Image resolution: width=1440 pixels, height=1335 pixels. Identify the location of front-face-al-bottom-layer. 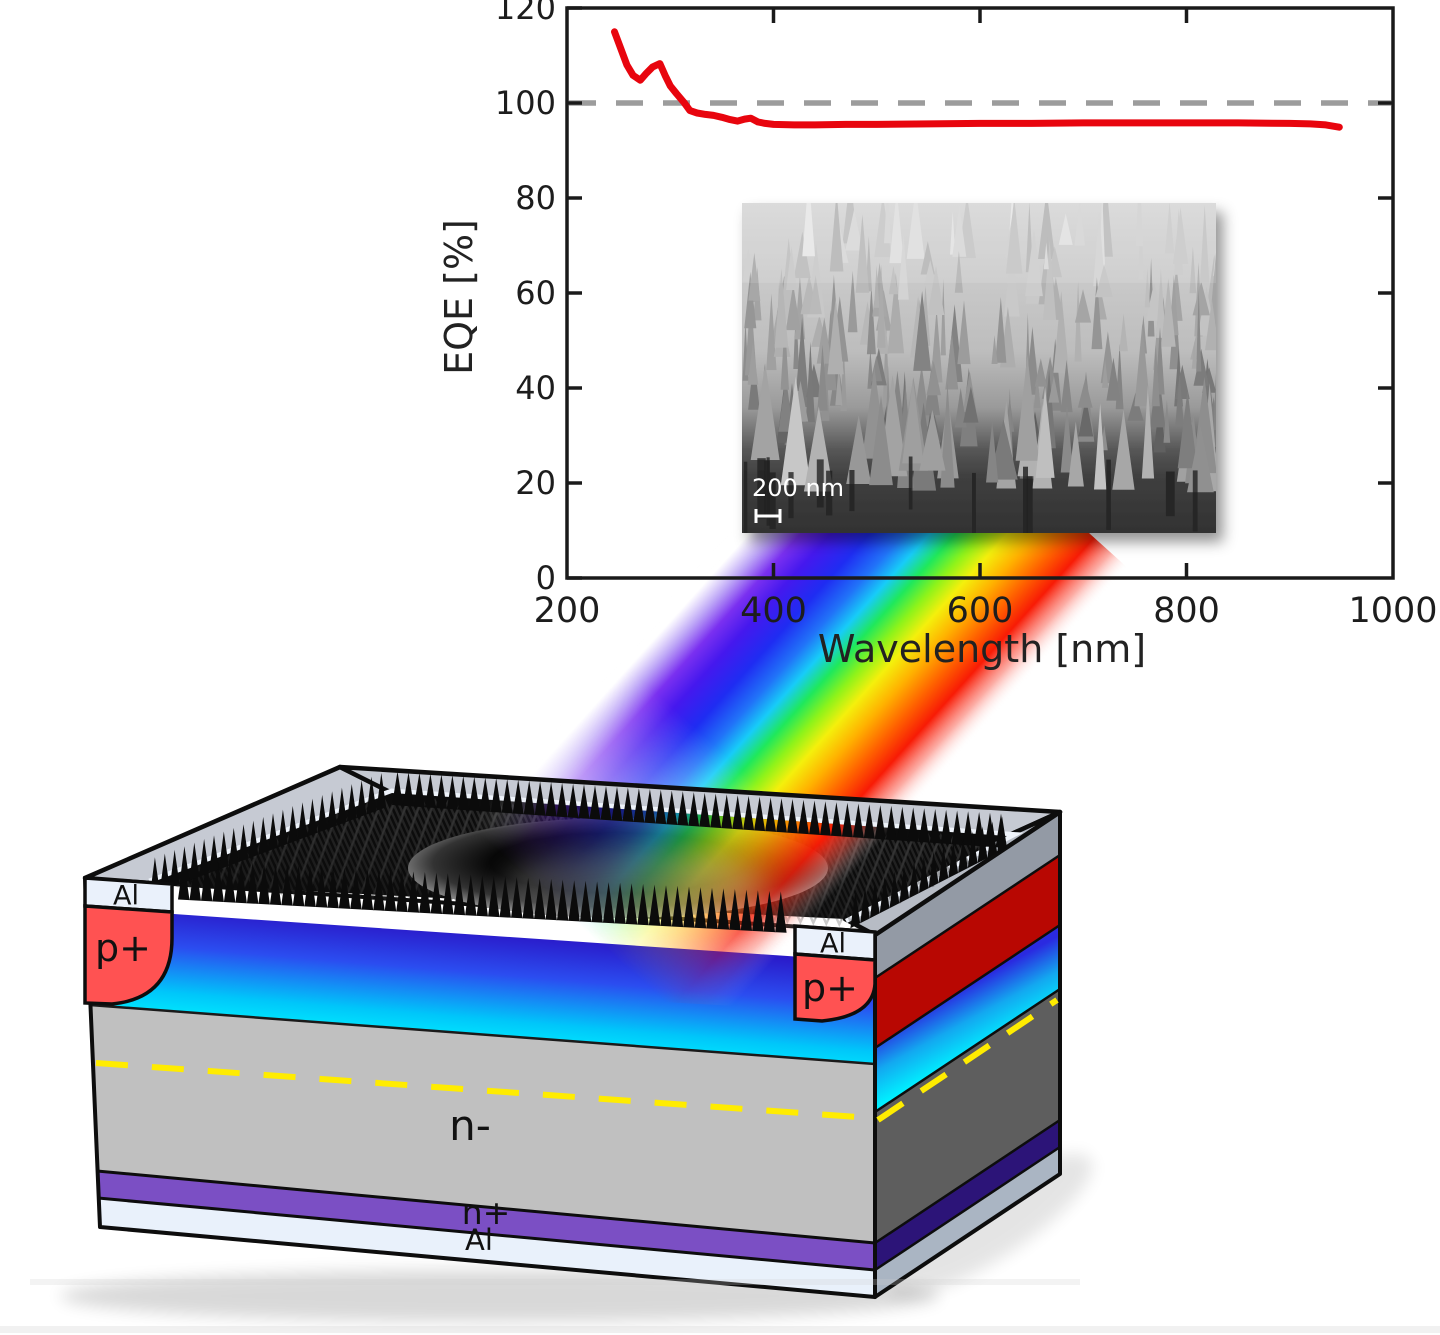
(486, 1247).